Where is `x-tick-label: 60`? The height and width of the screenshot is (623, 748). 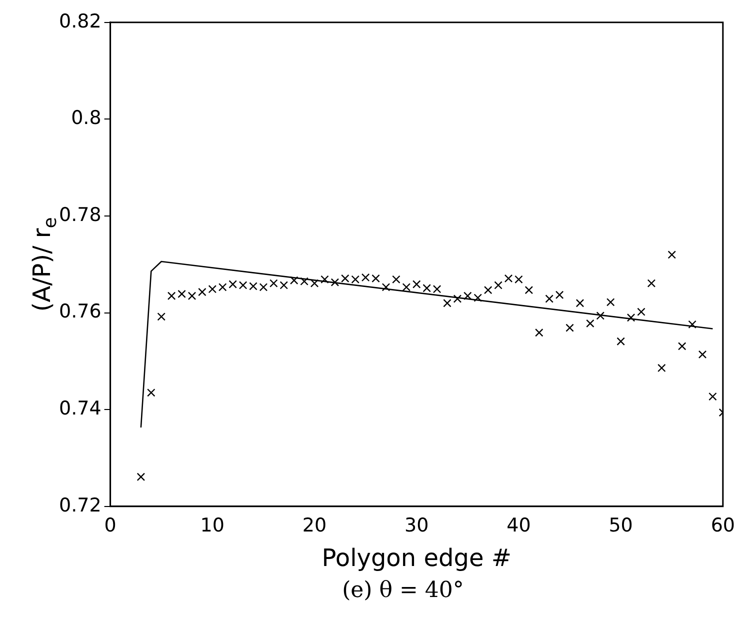 x-tick-label: 60 is located at coordinates (723, 525).